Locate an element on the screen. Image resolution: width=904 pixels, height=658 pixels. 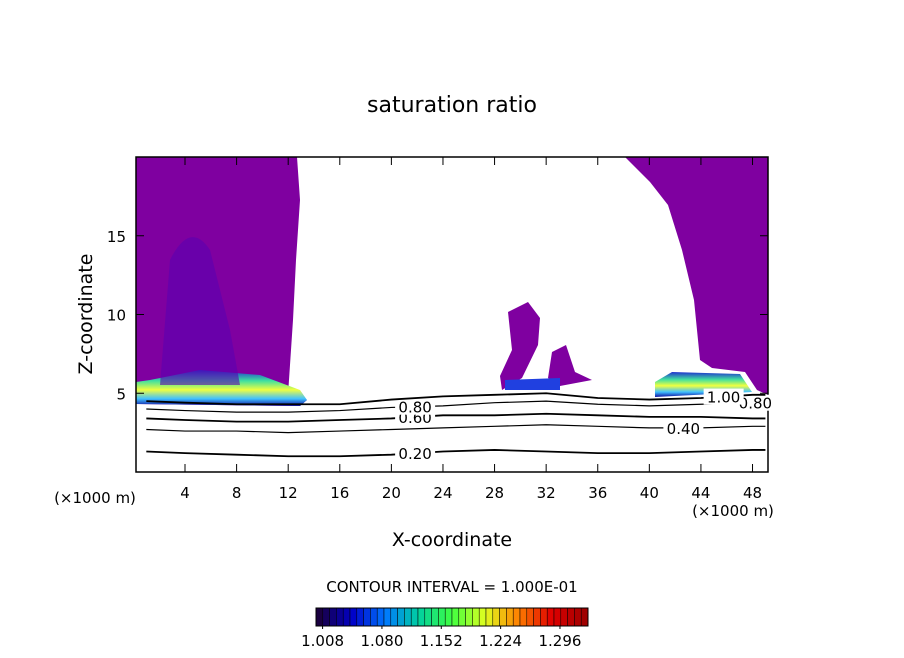
contour-interval: CONTOUR INTERVAL = 1.000E-01 is located at coordinates (451, 587).